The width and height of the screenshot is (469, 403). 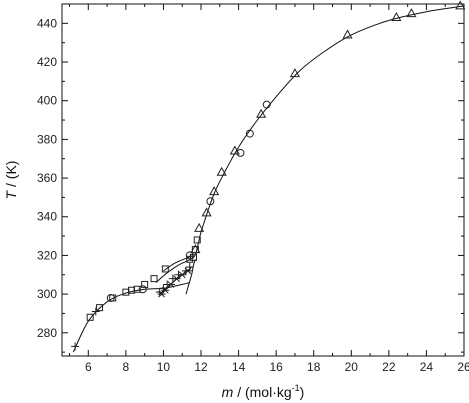 What do you see at coordinates (239, 367) in the screenshot?
I see `x-tick-label: 14` at bounding box center [239, 367].